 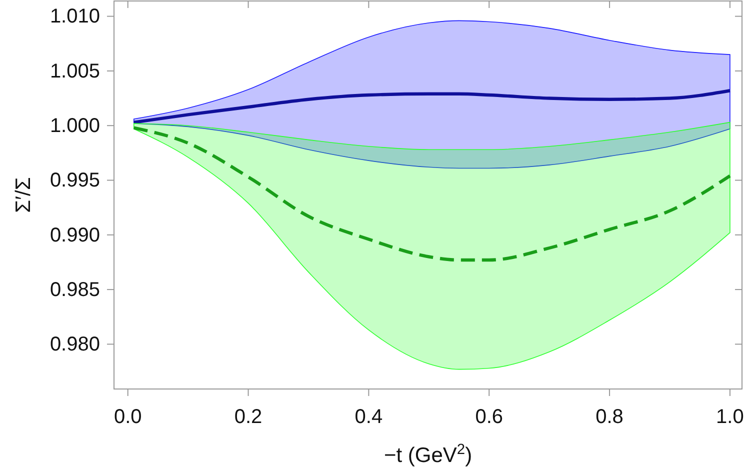 What do you see at coordinates (432, 106) in the screenshot?
I see `line-series` at bounding box center [432, 106].